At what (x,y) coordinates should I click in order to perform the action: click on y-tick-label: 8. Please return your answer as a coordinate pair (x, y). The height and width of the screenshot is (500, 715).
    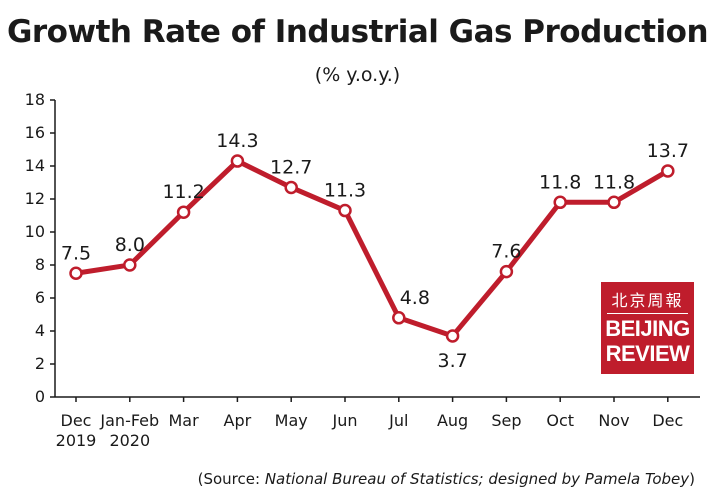
    Looking at the image, I should click on (40, 264).